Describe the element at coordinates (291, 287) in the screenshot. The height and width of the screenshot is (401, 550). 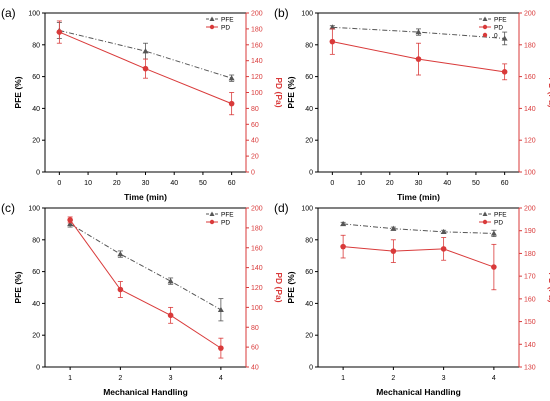
I see `y-axis-label: PFE (%)` at that location.